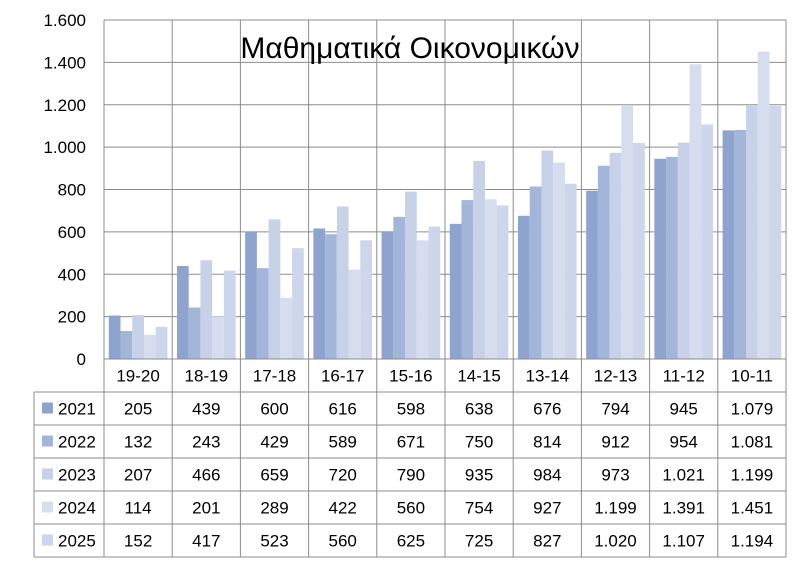  I want to click on x-tick-label: 11-12, so click(684, 376).